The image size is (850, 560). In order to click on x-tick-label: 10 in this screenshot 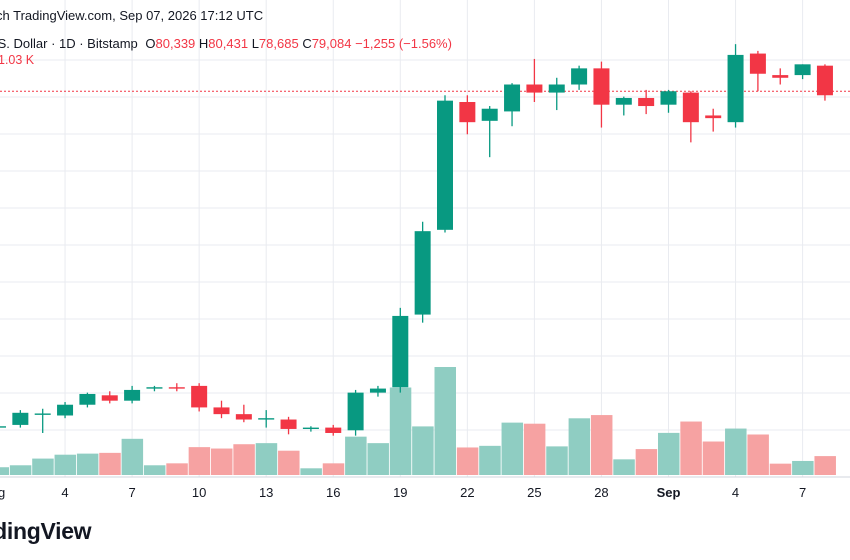, I will do `click(199, 492)`.